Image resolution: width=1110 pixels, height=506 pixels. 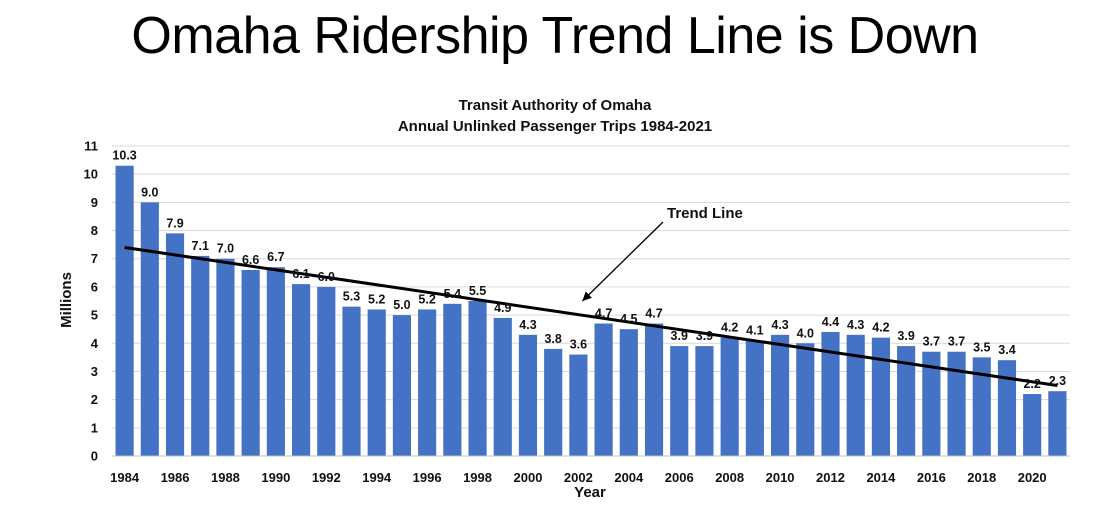 What do you see at coordinates (981, 406) in the screenshot?
I see `bar-2018` at bounding box center [981, 406].